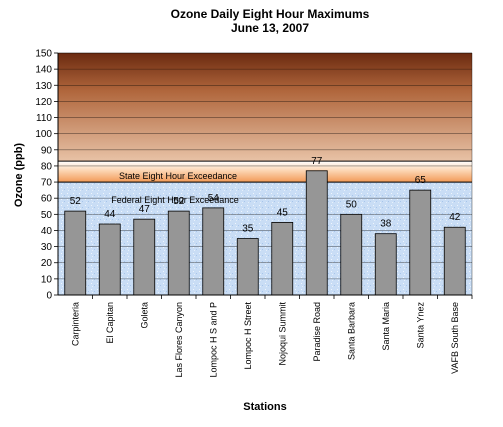 The width and height of the screenshot is (503, 427). I want to click on y-tick-label: 60, so click(47, 199).